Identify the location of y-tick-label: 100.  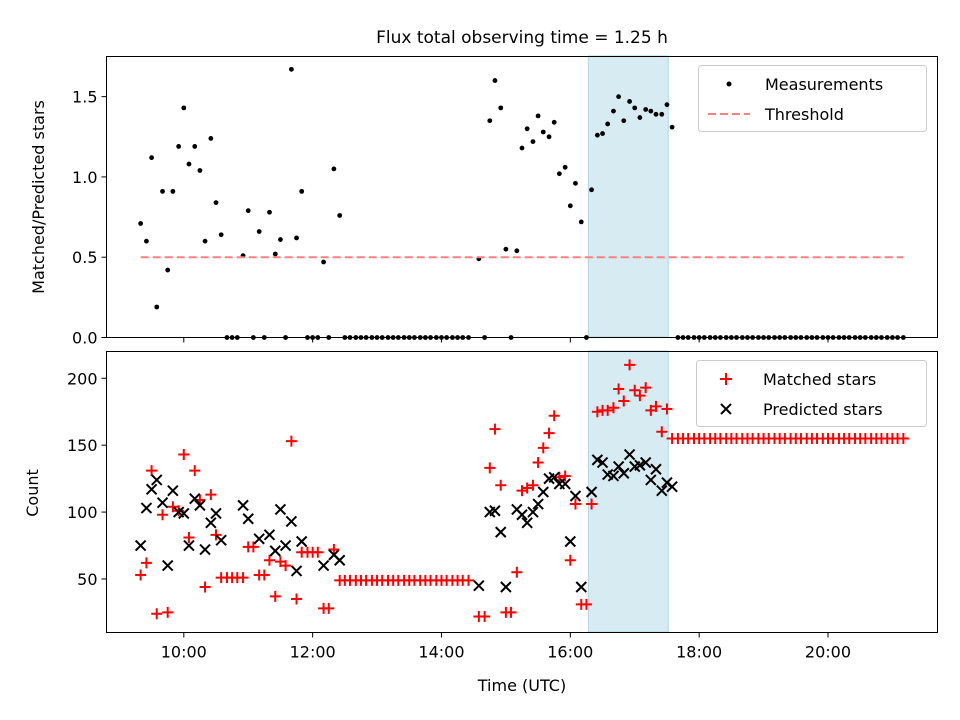
(82, 512).